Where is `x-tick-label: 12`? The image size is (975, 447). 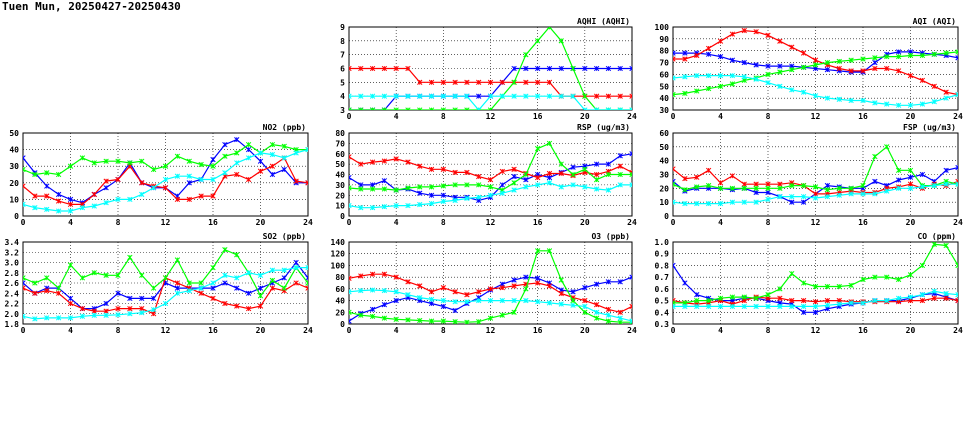
x-tick-label: 12 is located at coordinates (166, 222).